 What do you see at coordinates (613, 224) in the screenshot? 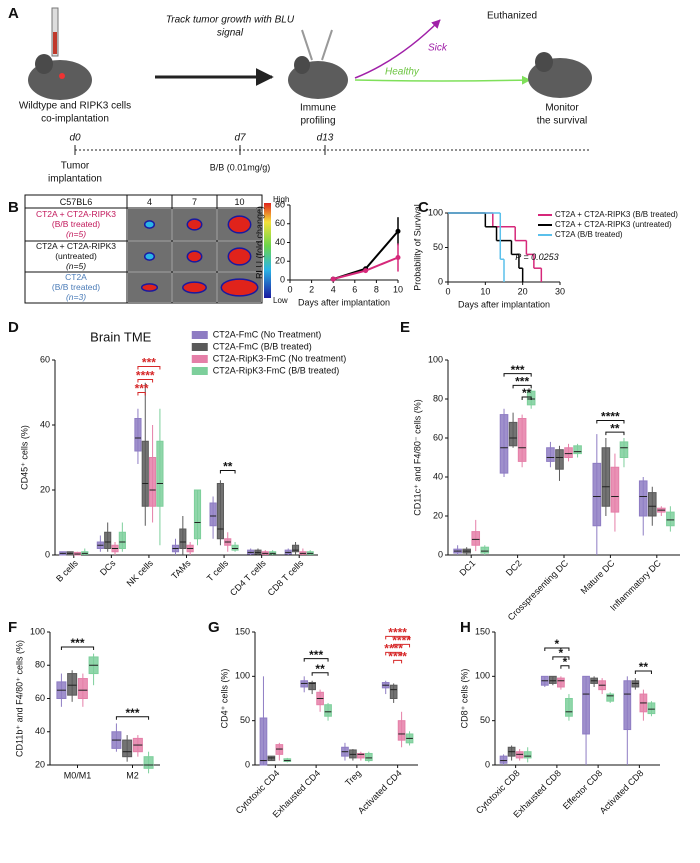
I see `legend-label: CT2A + CT2A-RIPK3 (untreated)` at bounding box center [613, 224].